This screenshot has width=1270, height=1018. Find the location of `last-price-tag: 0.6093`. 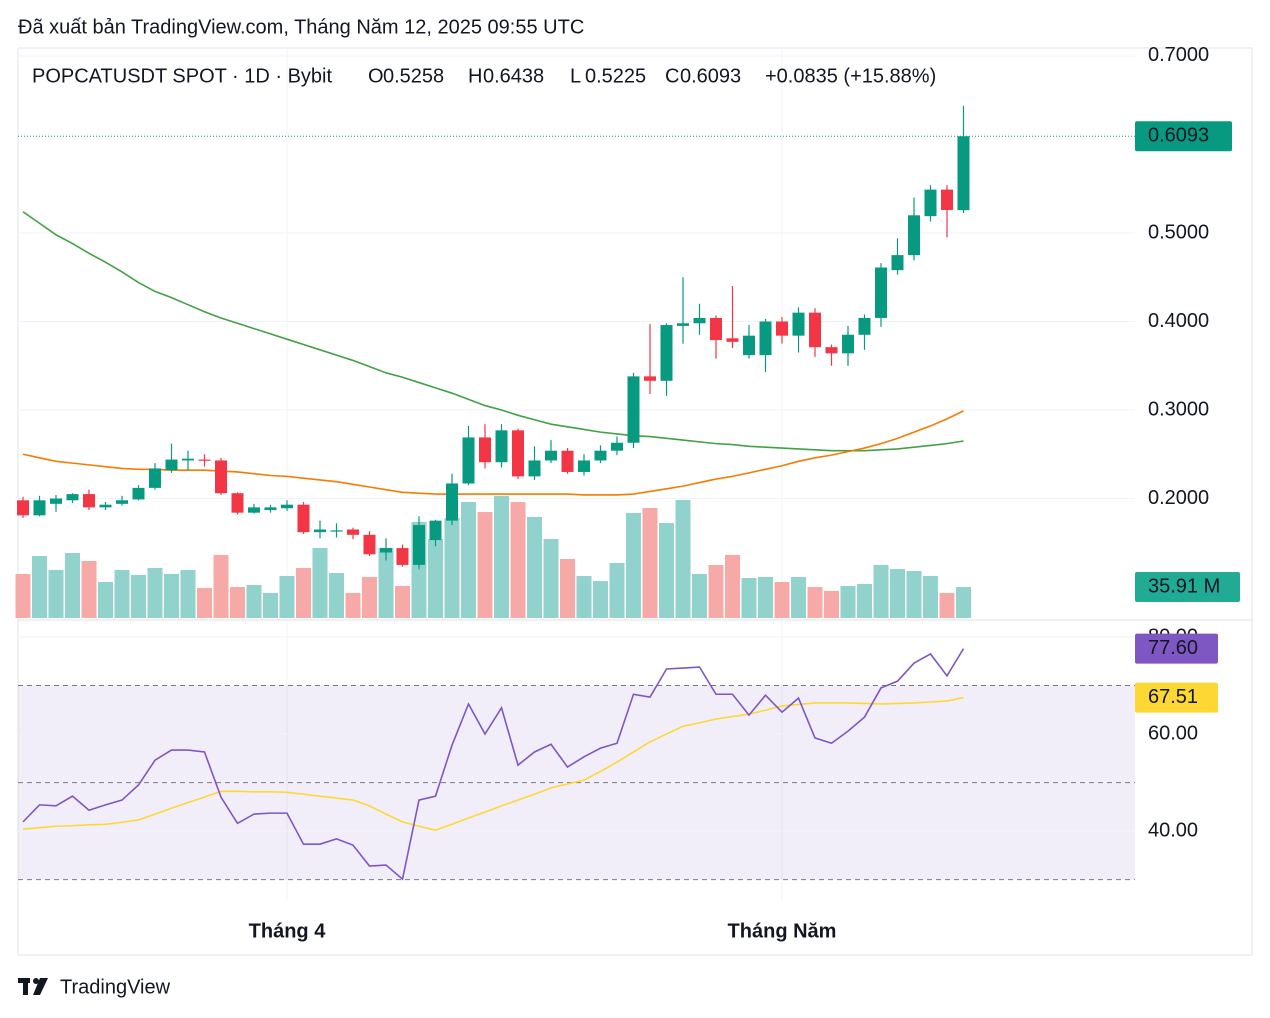

last-price-tag: 0.6093 is located at coordinates (1178, 136).